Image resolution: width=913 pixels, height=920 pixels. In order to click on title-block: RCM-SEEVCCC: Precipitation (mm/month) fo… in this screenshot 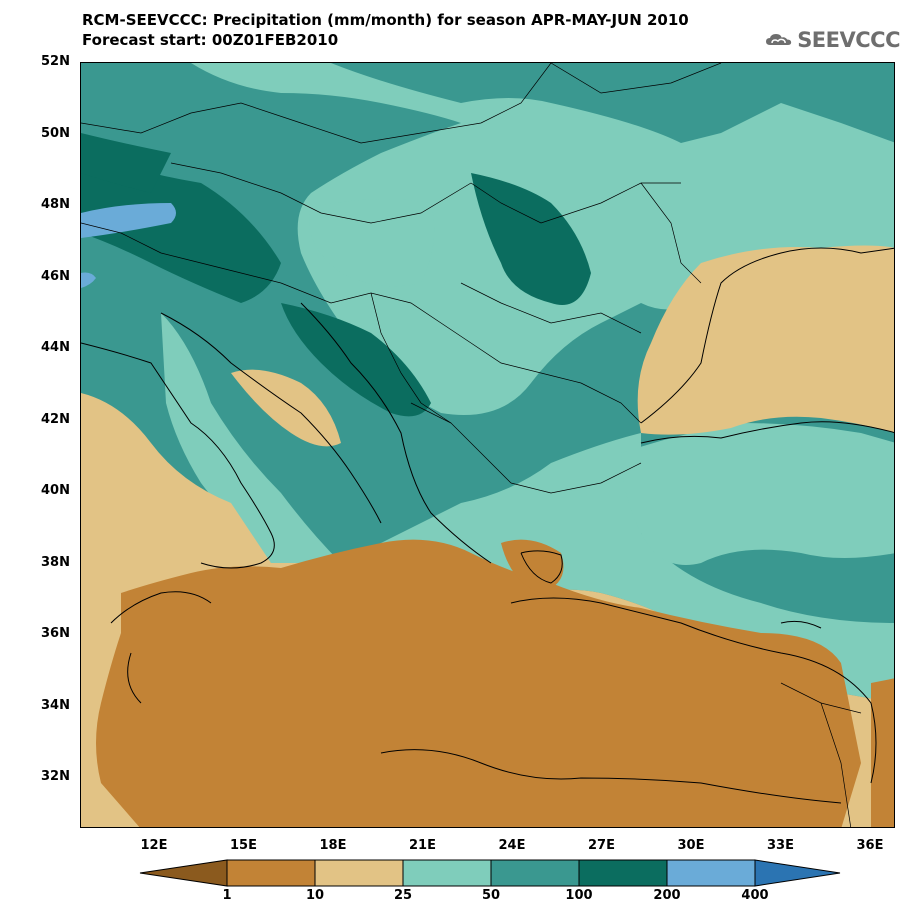, I will do `click(385, 30)`.